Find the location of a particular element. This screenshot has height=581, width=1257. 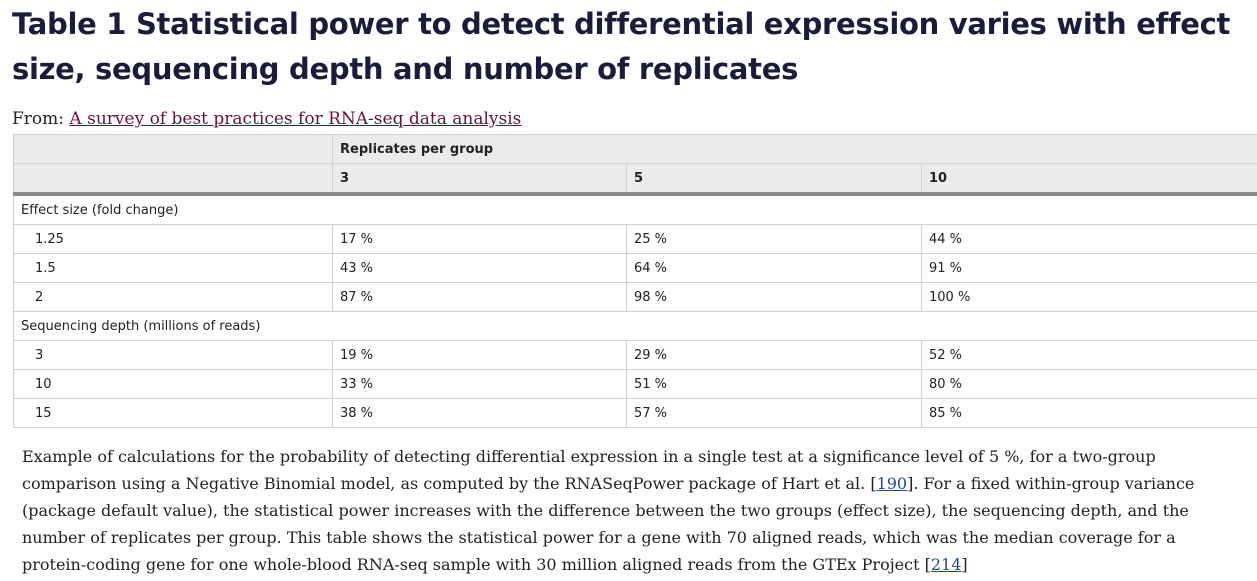

table-cell: 80 % is located at coordinates (1089, 384).